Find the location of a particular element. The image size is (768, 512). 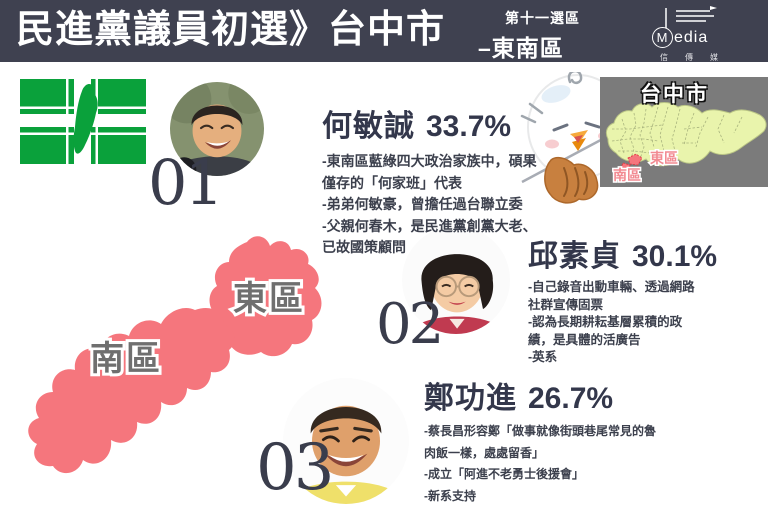

rank-number-2: 02 is located at coordinates (410, 324).